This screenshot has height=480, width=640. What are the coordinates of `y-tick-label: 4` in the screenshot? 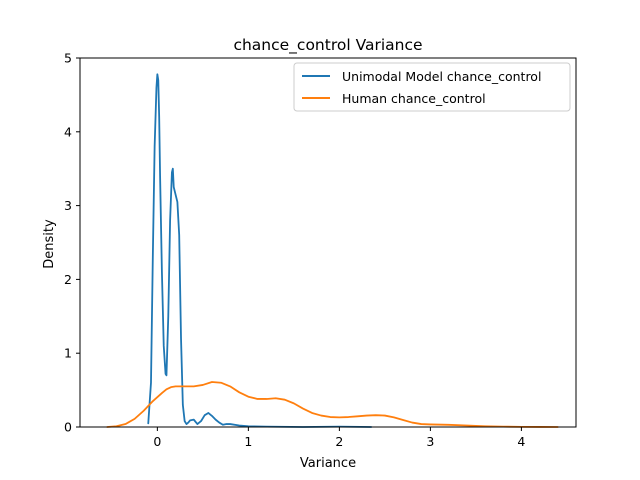 It's located at (68, 131).